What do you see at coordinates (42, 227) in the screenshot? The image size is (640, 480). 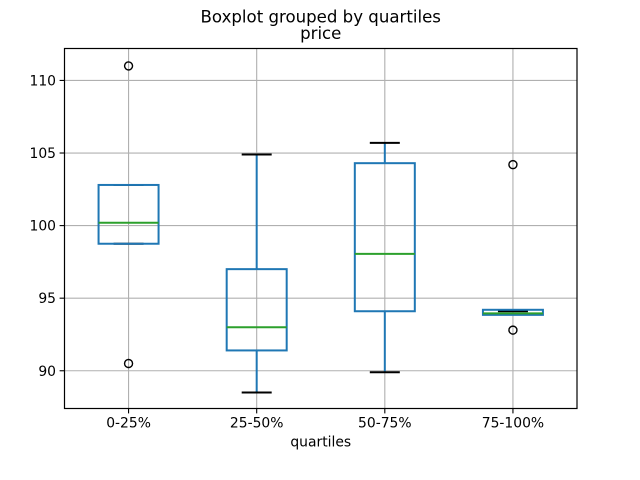 I see `y-tick-label: 100` at bounding box center [42, 227].